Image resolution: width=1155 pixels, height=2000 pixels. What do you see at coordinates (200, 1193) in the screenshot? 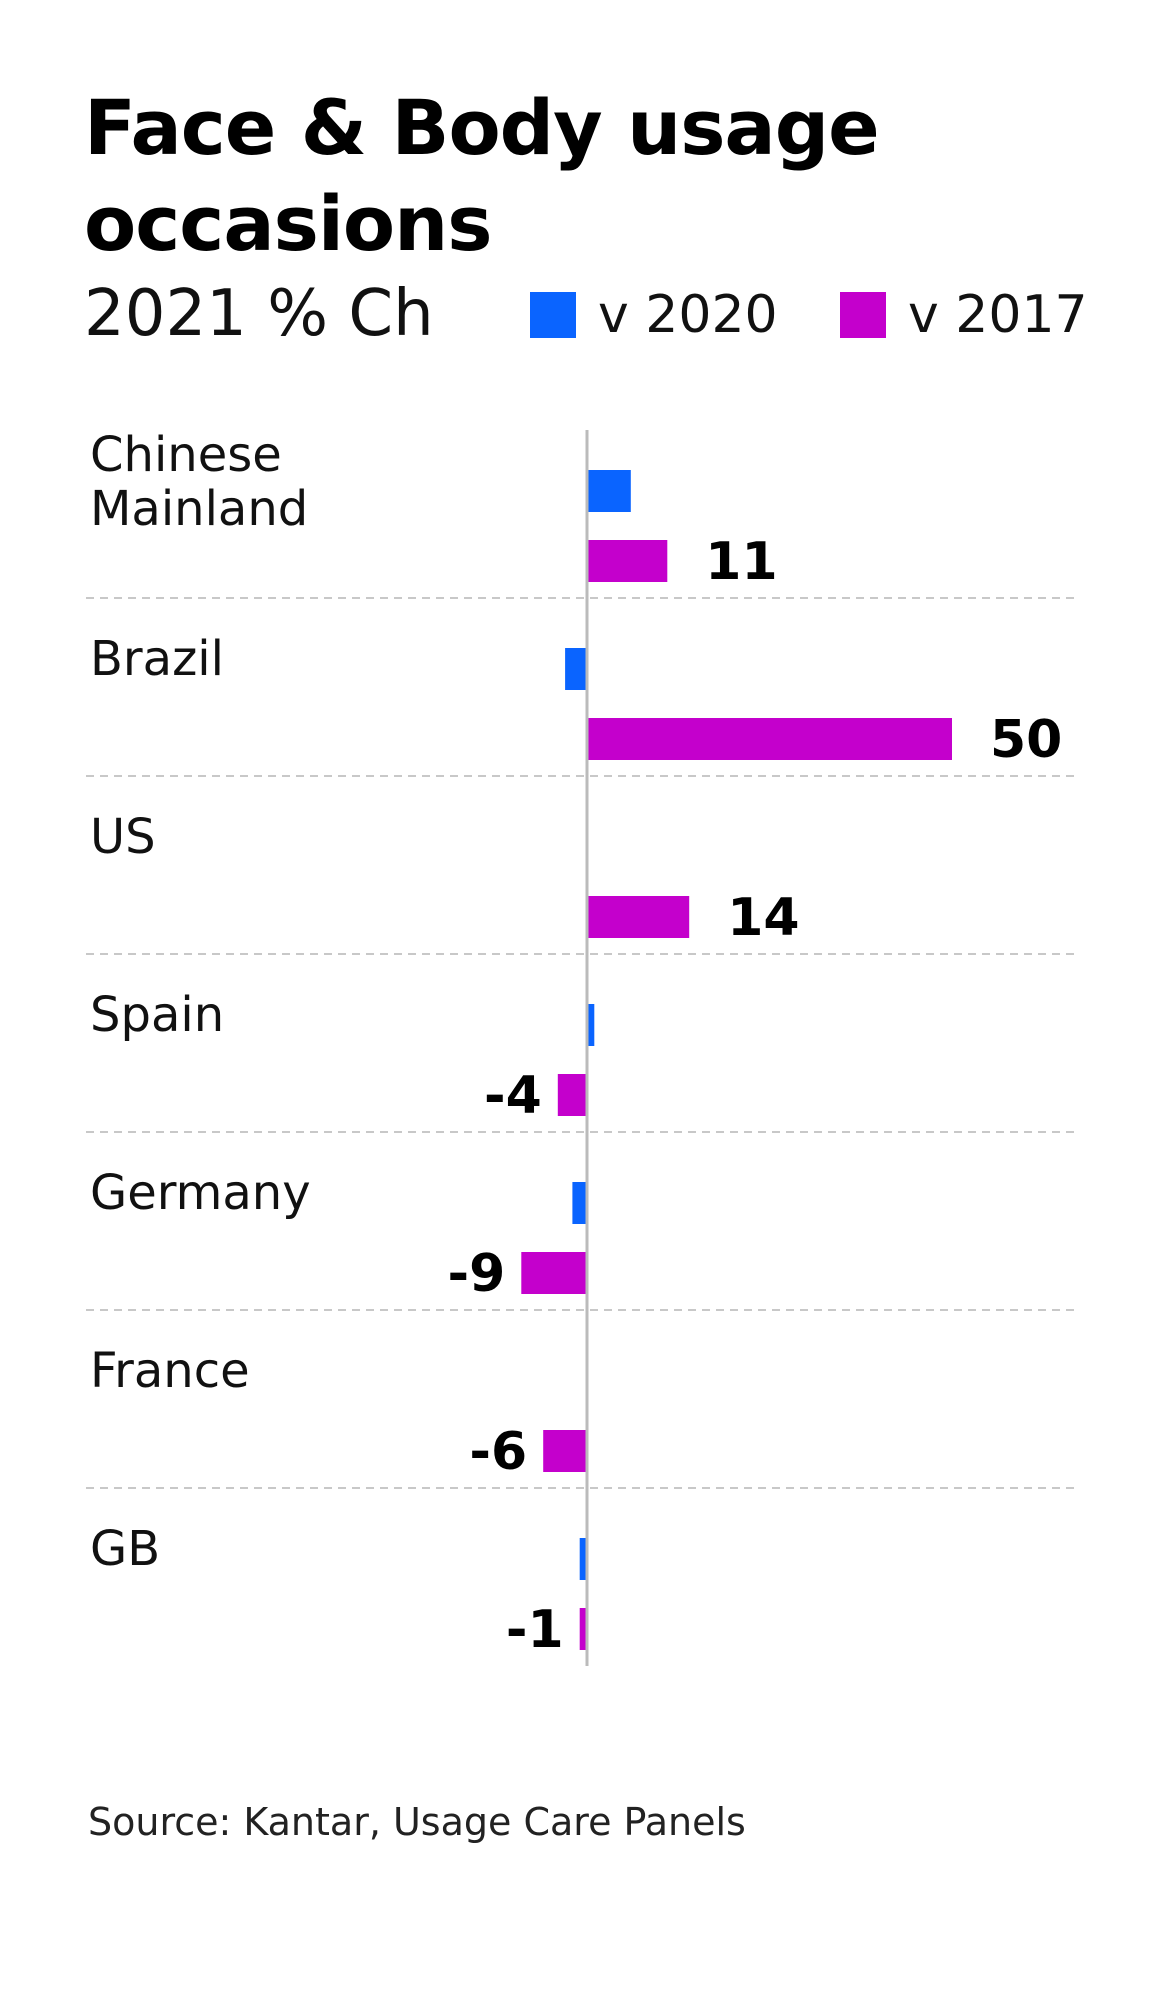
I see `category-label: Germany` at bounding box center [200, 1193].